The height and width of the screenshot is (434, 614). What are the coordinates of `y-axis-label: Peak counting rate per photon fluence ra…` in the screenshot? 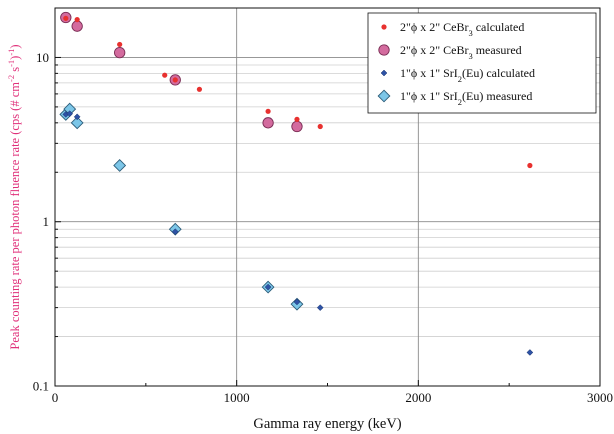 It's located at (14, 196).